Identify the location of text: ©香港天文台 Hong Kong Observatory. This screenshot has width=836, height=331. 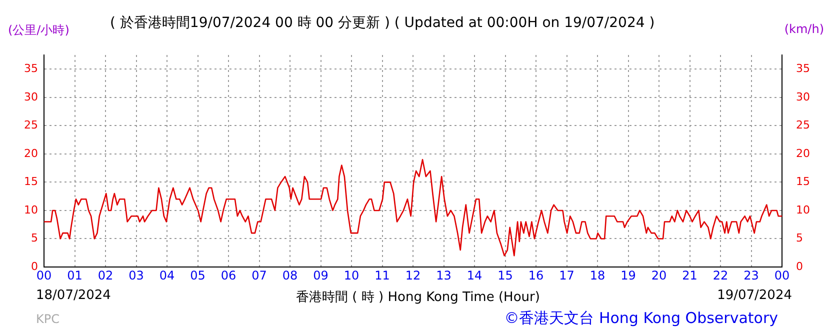
(641, 318).